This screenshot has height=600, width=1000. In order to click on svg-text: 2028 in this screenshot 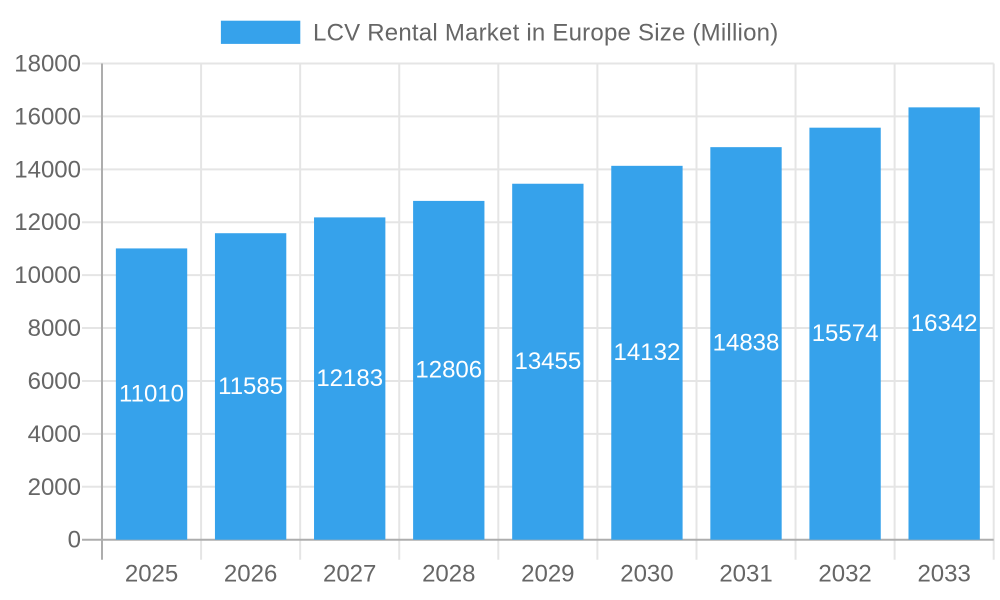, I will do `click(448, 574)`.